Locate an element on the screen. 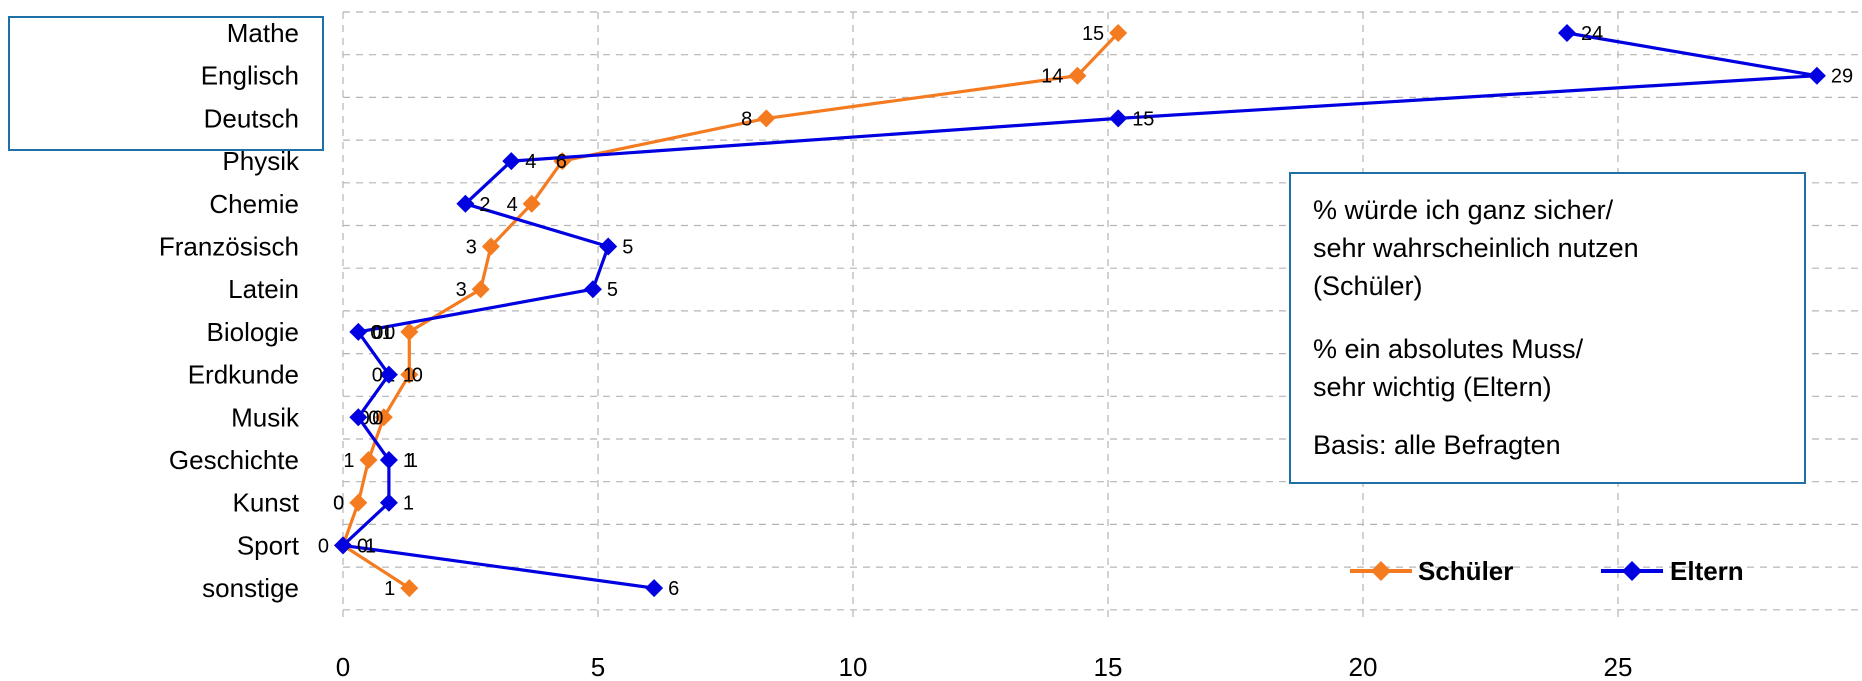 The width and height of the screenshot is (1862, 681). x-tick-label: 10 is located at coordinates (853, 666).